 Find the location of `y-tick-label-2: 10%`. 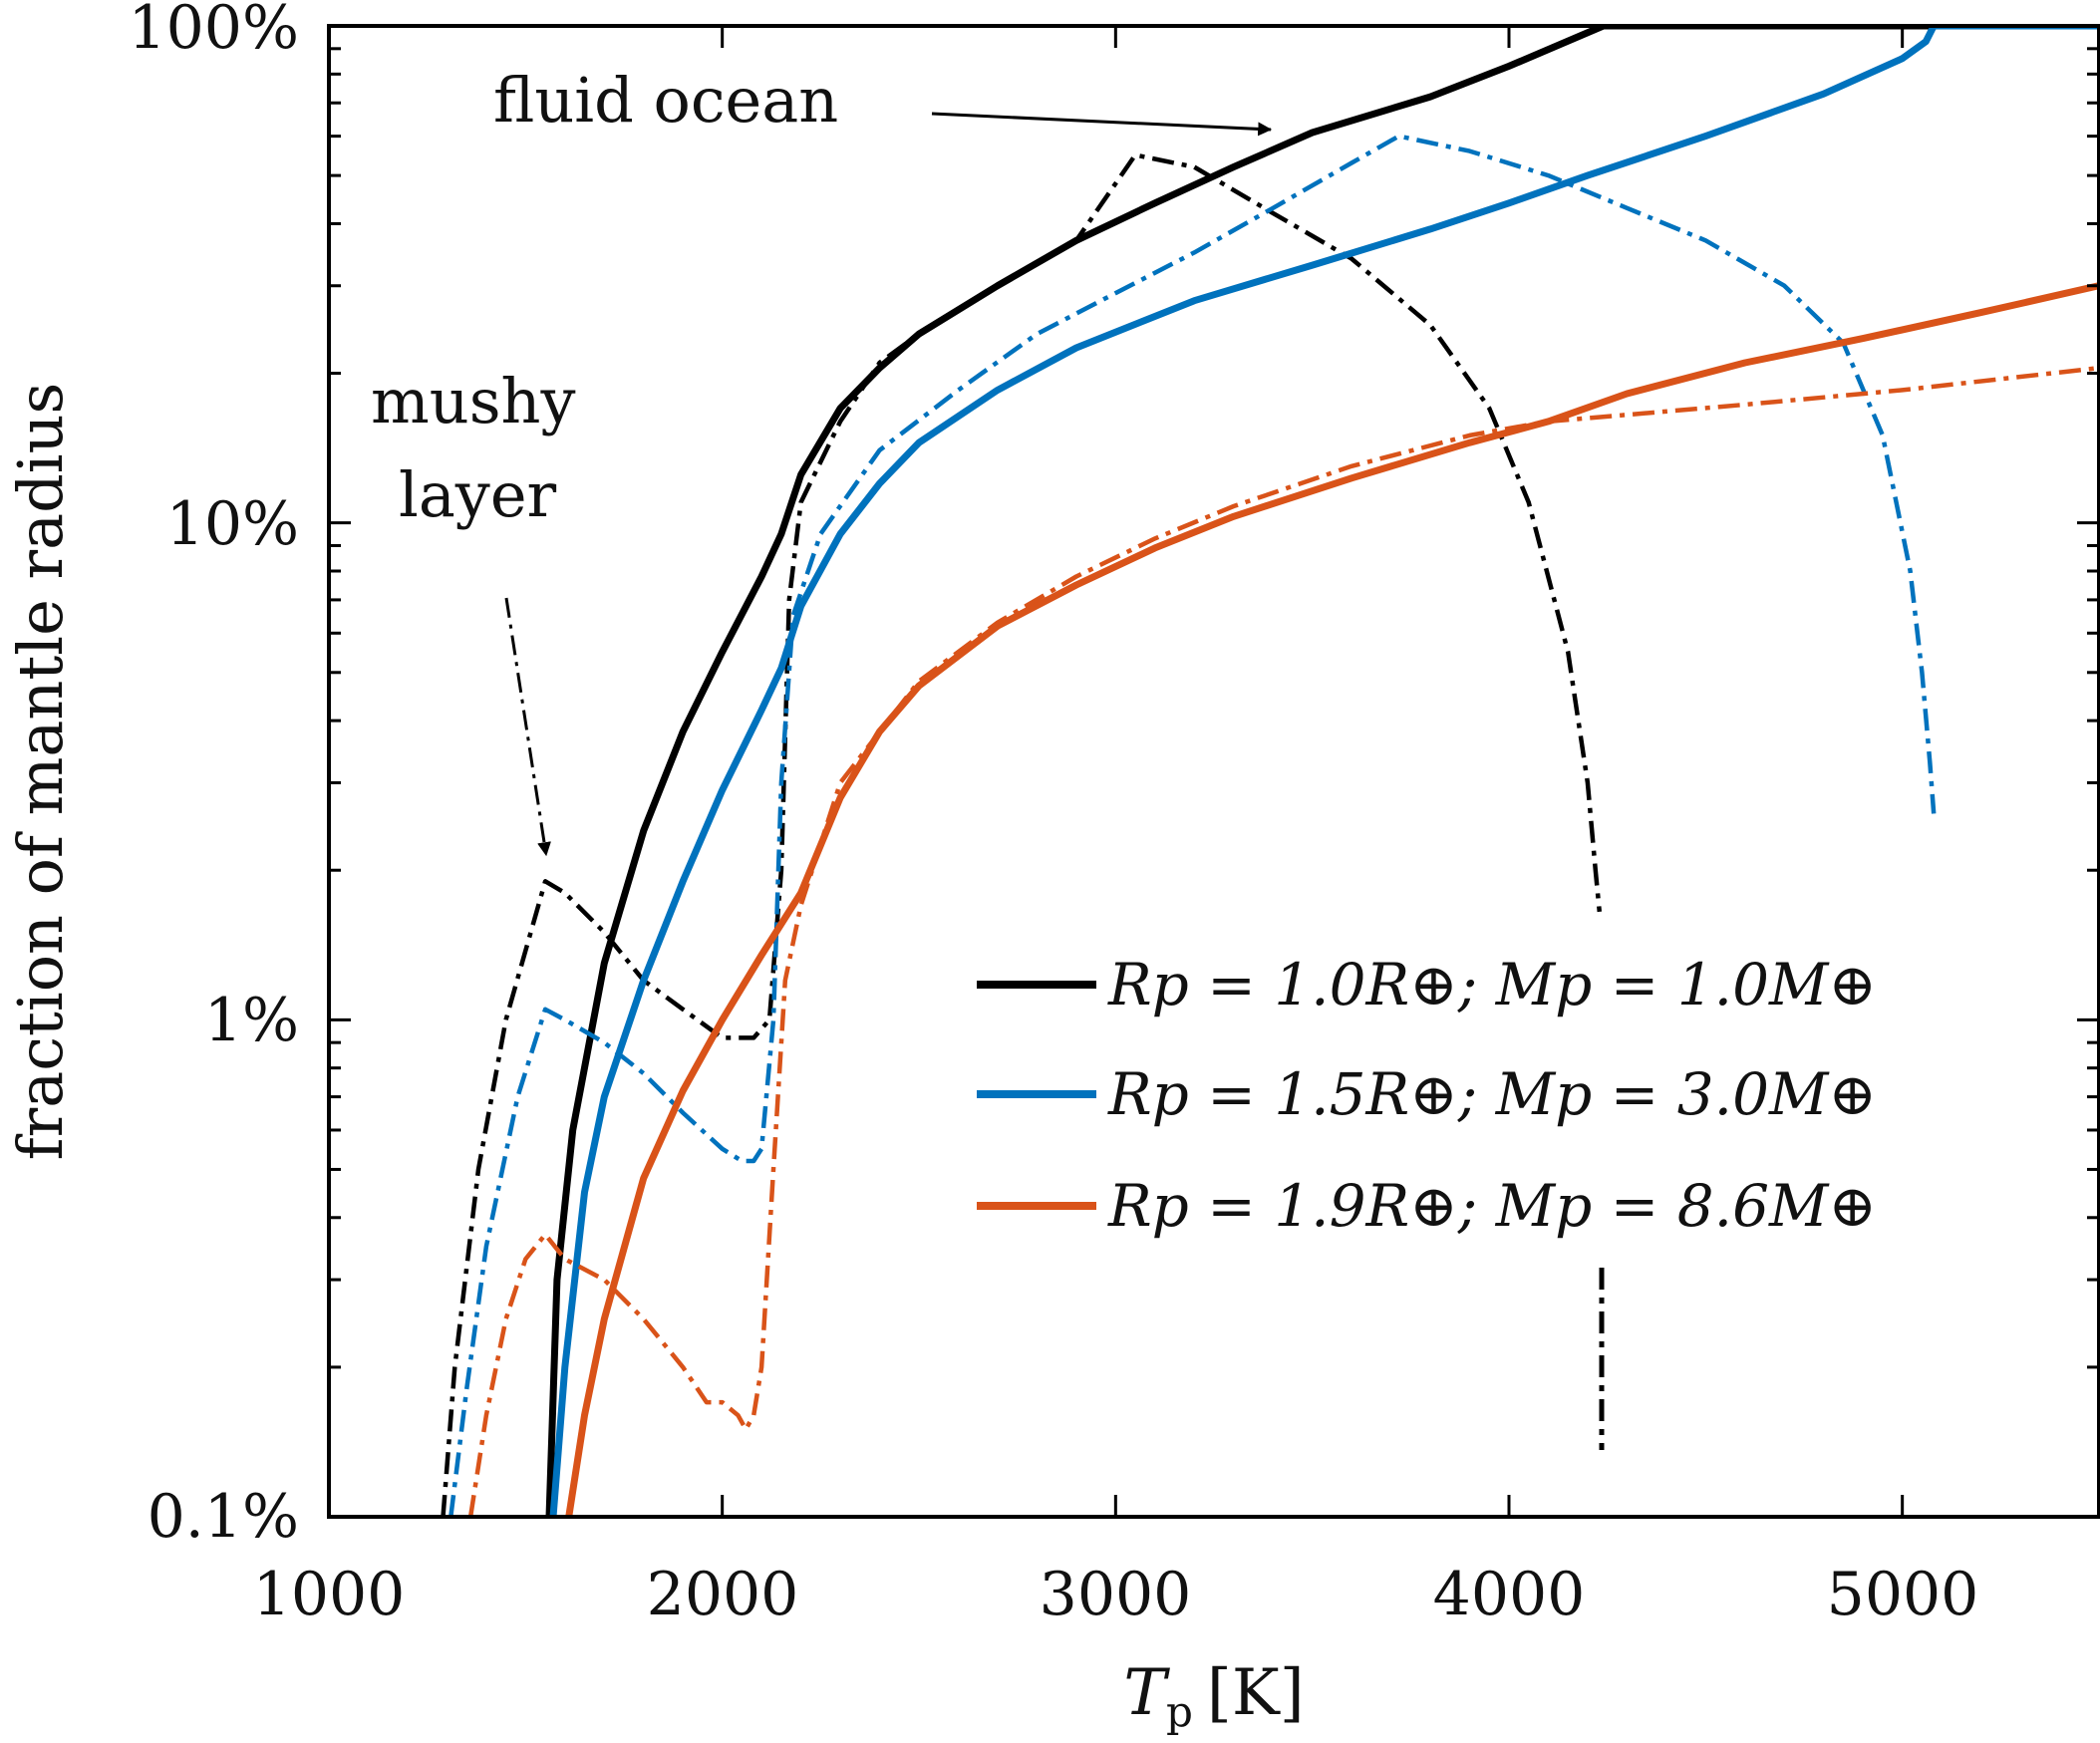

y-tick-label-2: 10% is located at coordinates (232, 524).